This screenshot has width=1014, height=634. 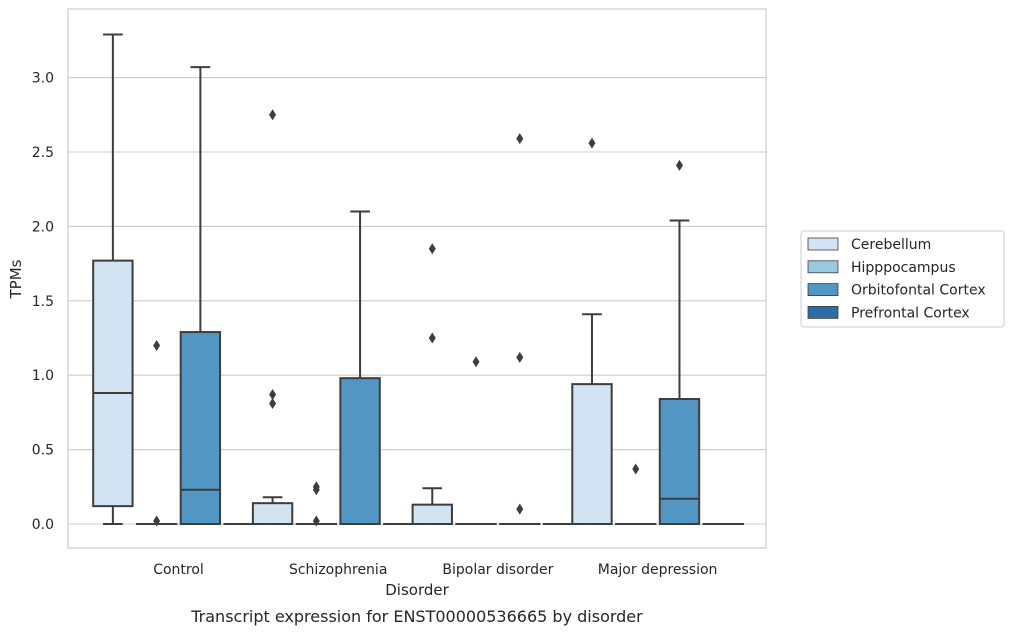 I want to click on y-axis-ticks: 0.0 0.5 1.0 1.5 2.0 2.5 3.0, so click(x=43, y=302).